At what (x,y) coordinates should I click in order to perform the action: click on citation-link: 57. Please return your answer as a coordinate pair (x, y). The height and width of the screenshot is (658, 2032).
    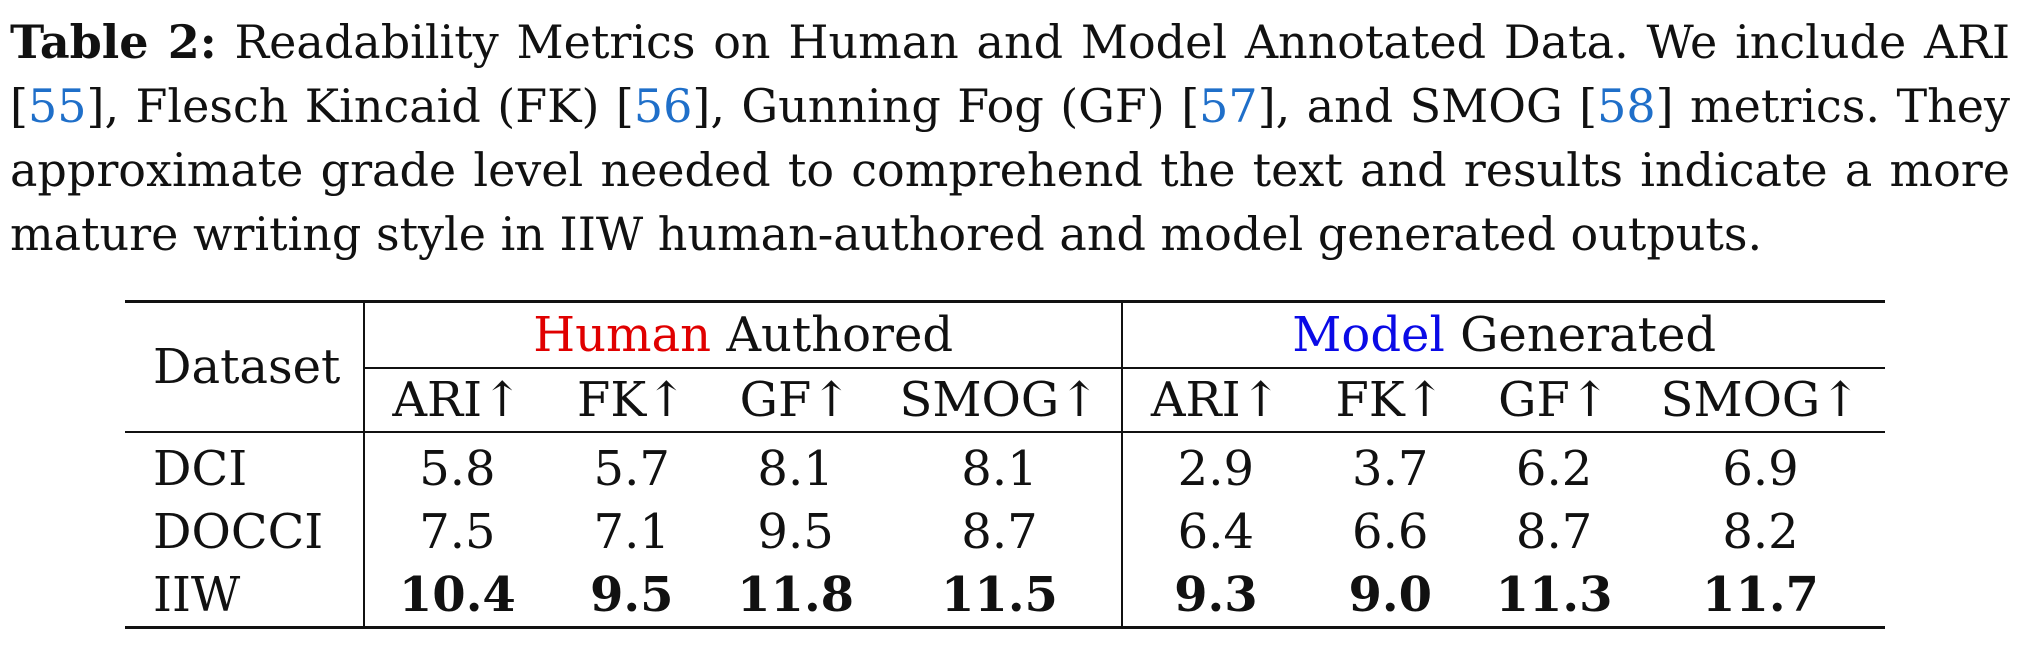
    Looking at the image, I should click on (1228, 106).